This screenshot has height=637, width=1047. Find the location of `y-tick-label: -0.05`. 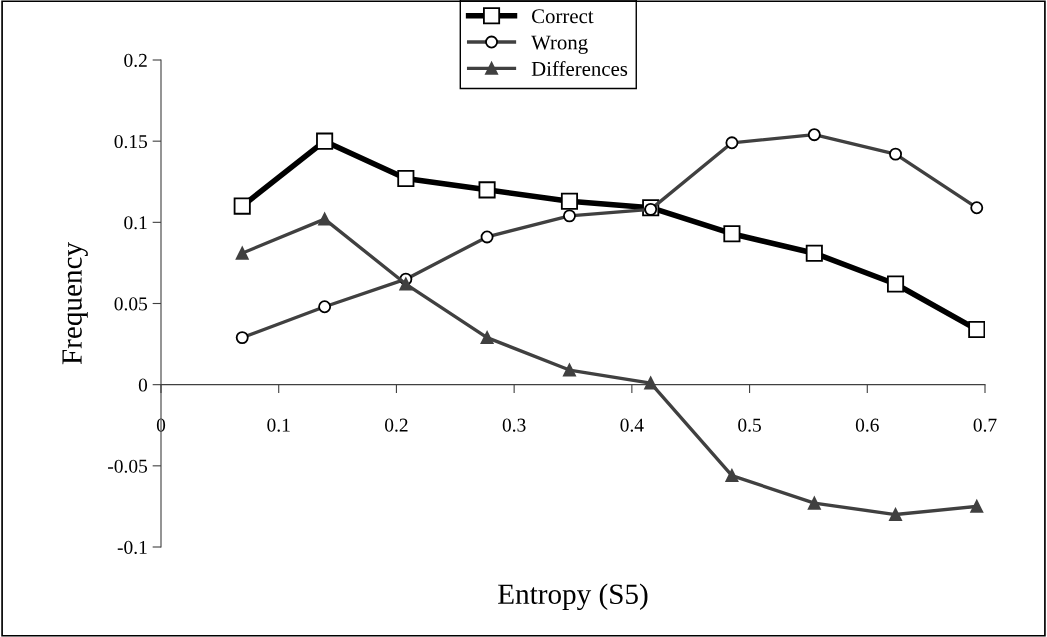

y-tick-label: -0.05 is located at coordinates (128, 466).